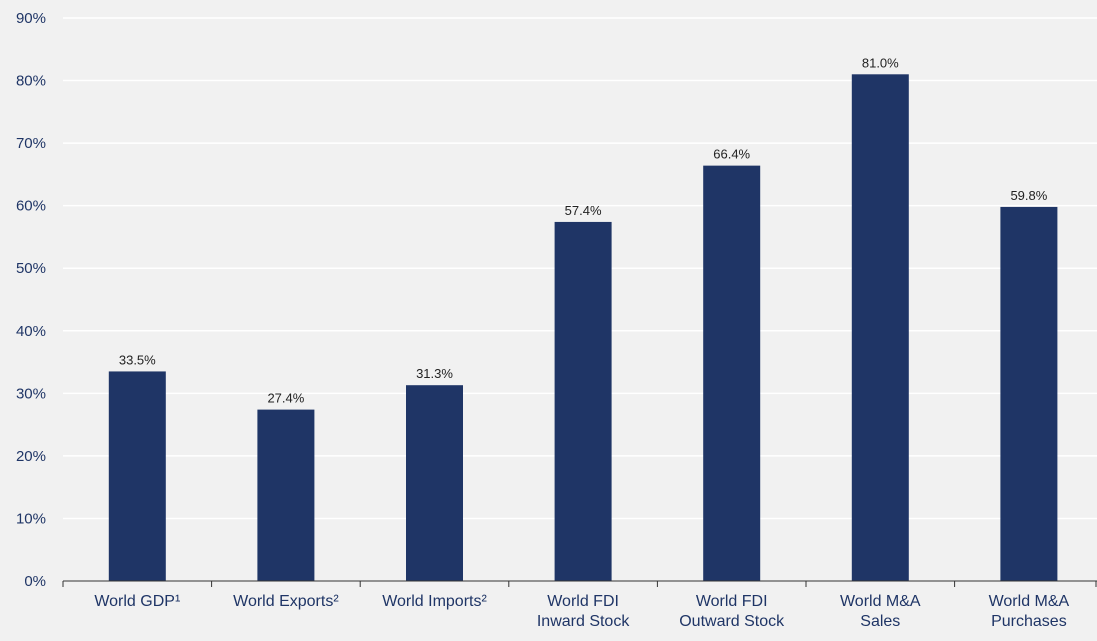 The width and height of the screenshot is (1097, 641). What do you see at coordinates (31, 393) in the screenshot?
I see `y-tick-label: 30%` at bounding box center [31, 393].